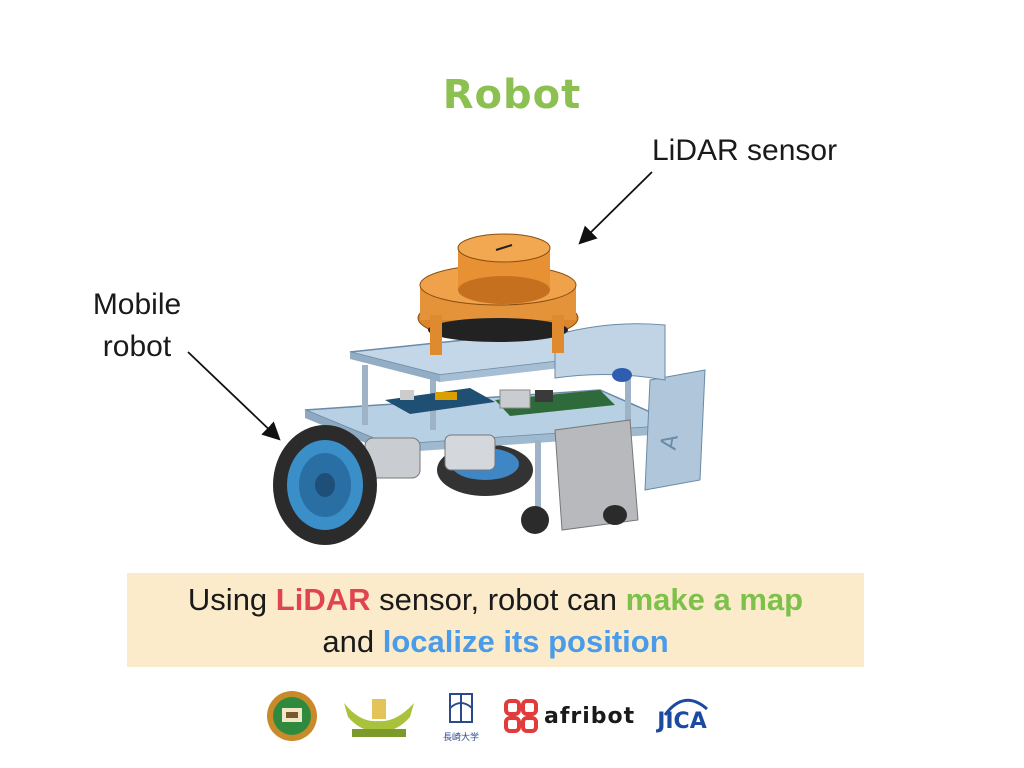 Image resolution: width=1024 pixels, height=768 pixels. I want to click on mobile-robot-label: Mobile robot, so click(137, 326).